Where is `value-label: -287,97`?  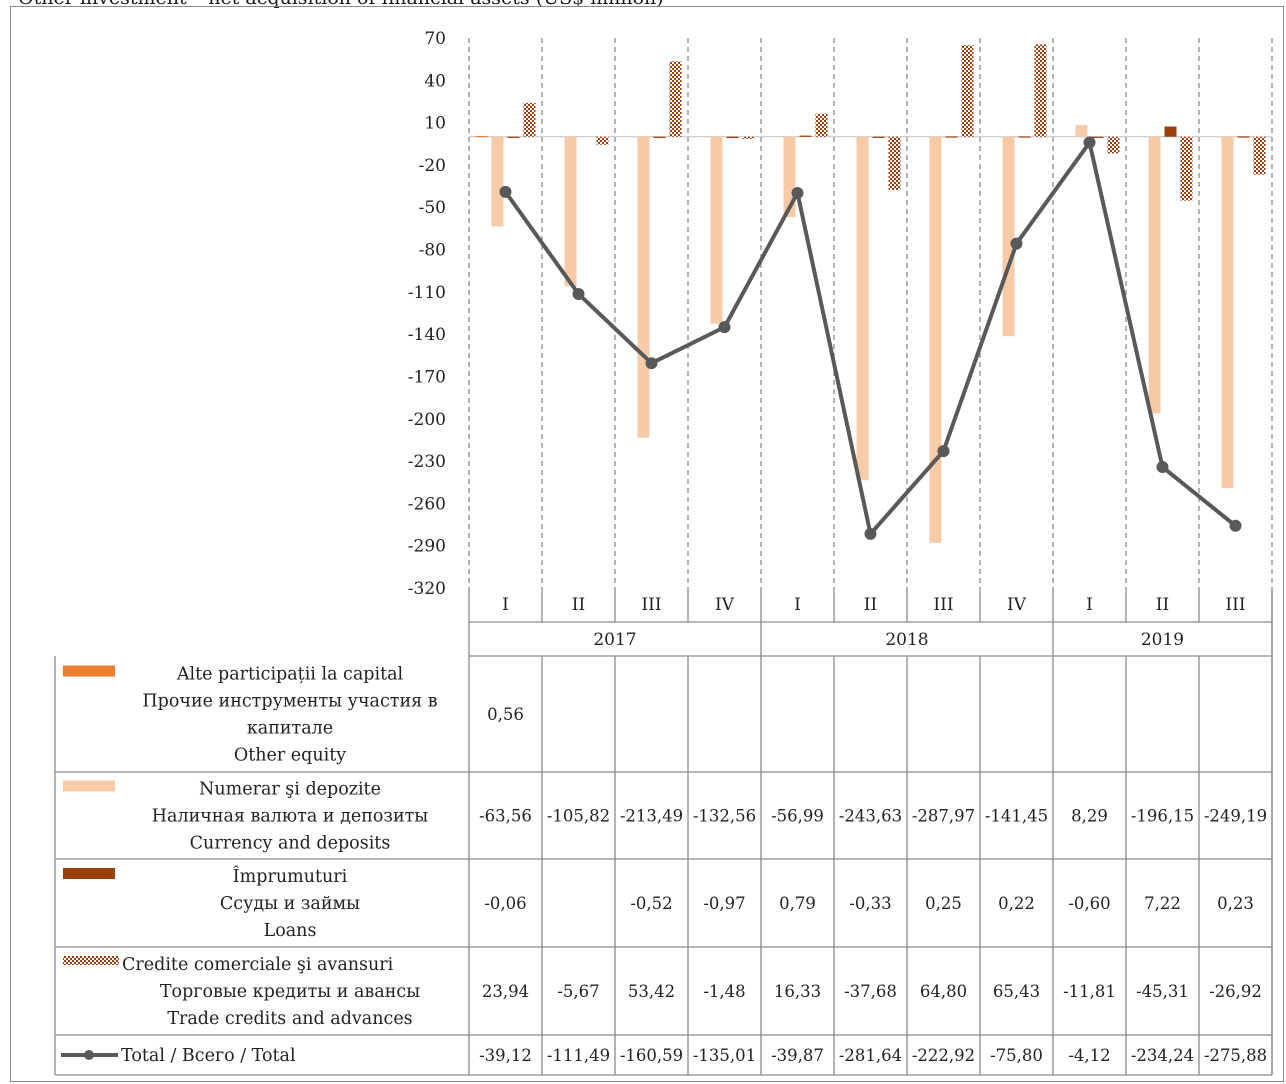
value-label: -287,97 is located at coordinates (943, 816).